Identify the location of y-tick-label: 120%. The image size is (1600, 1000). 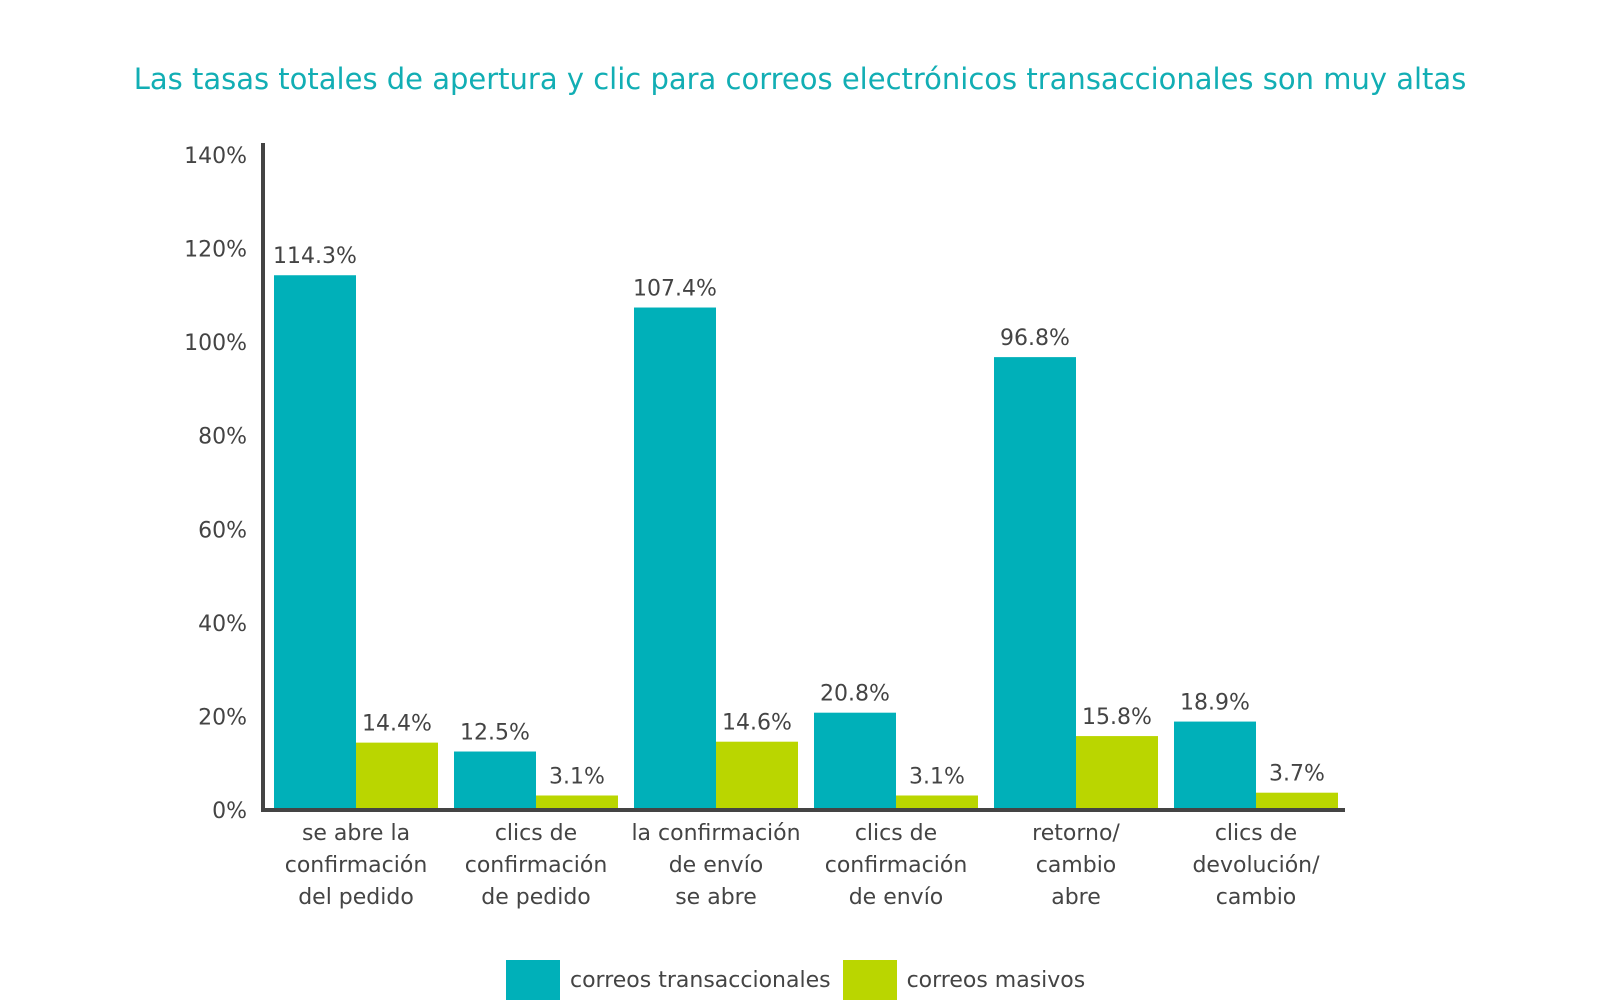
(215, 250).